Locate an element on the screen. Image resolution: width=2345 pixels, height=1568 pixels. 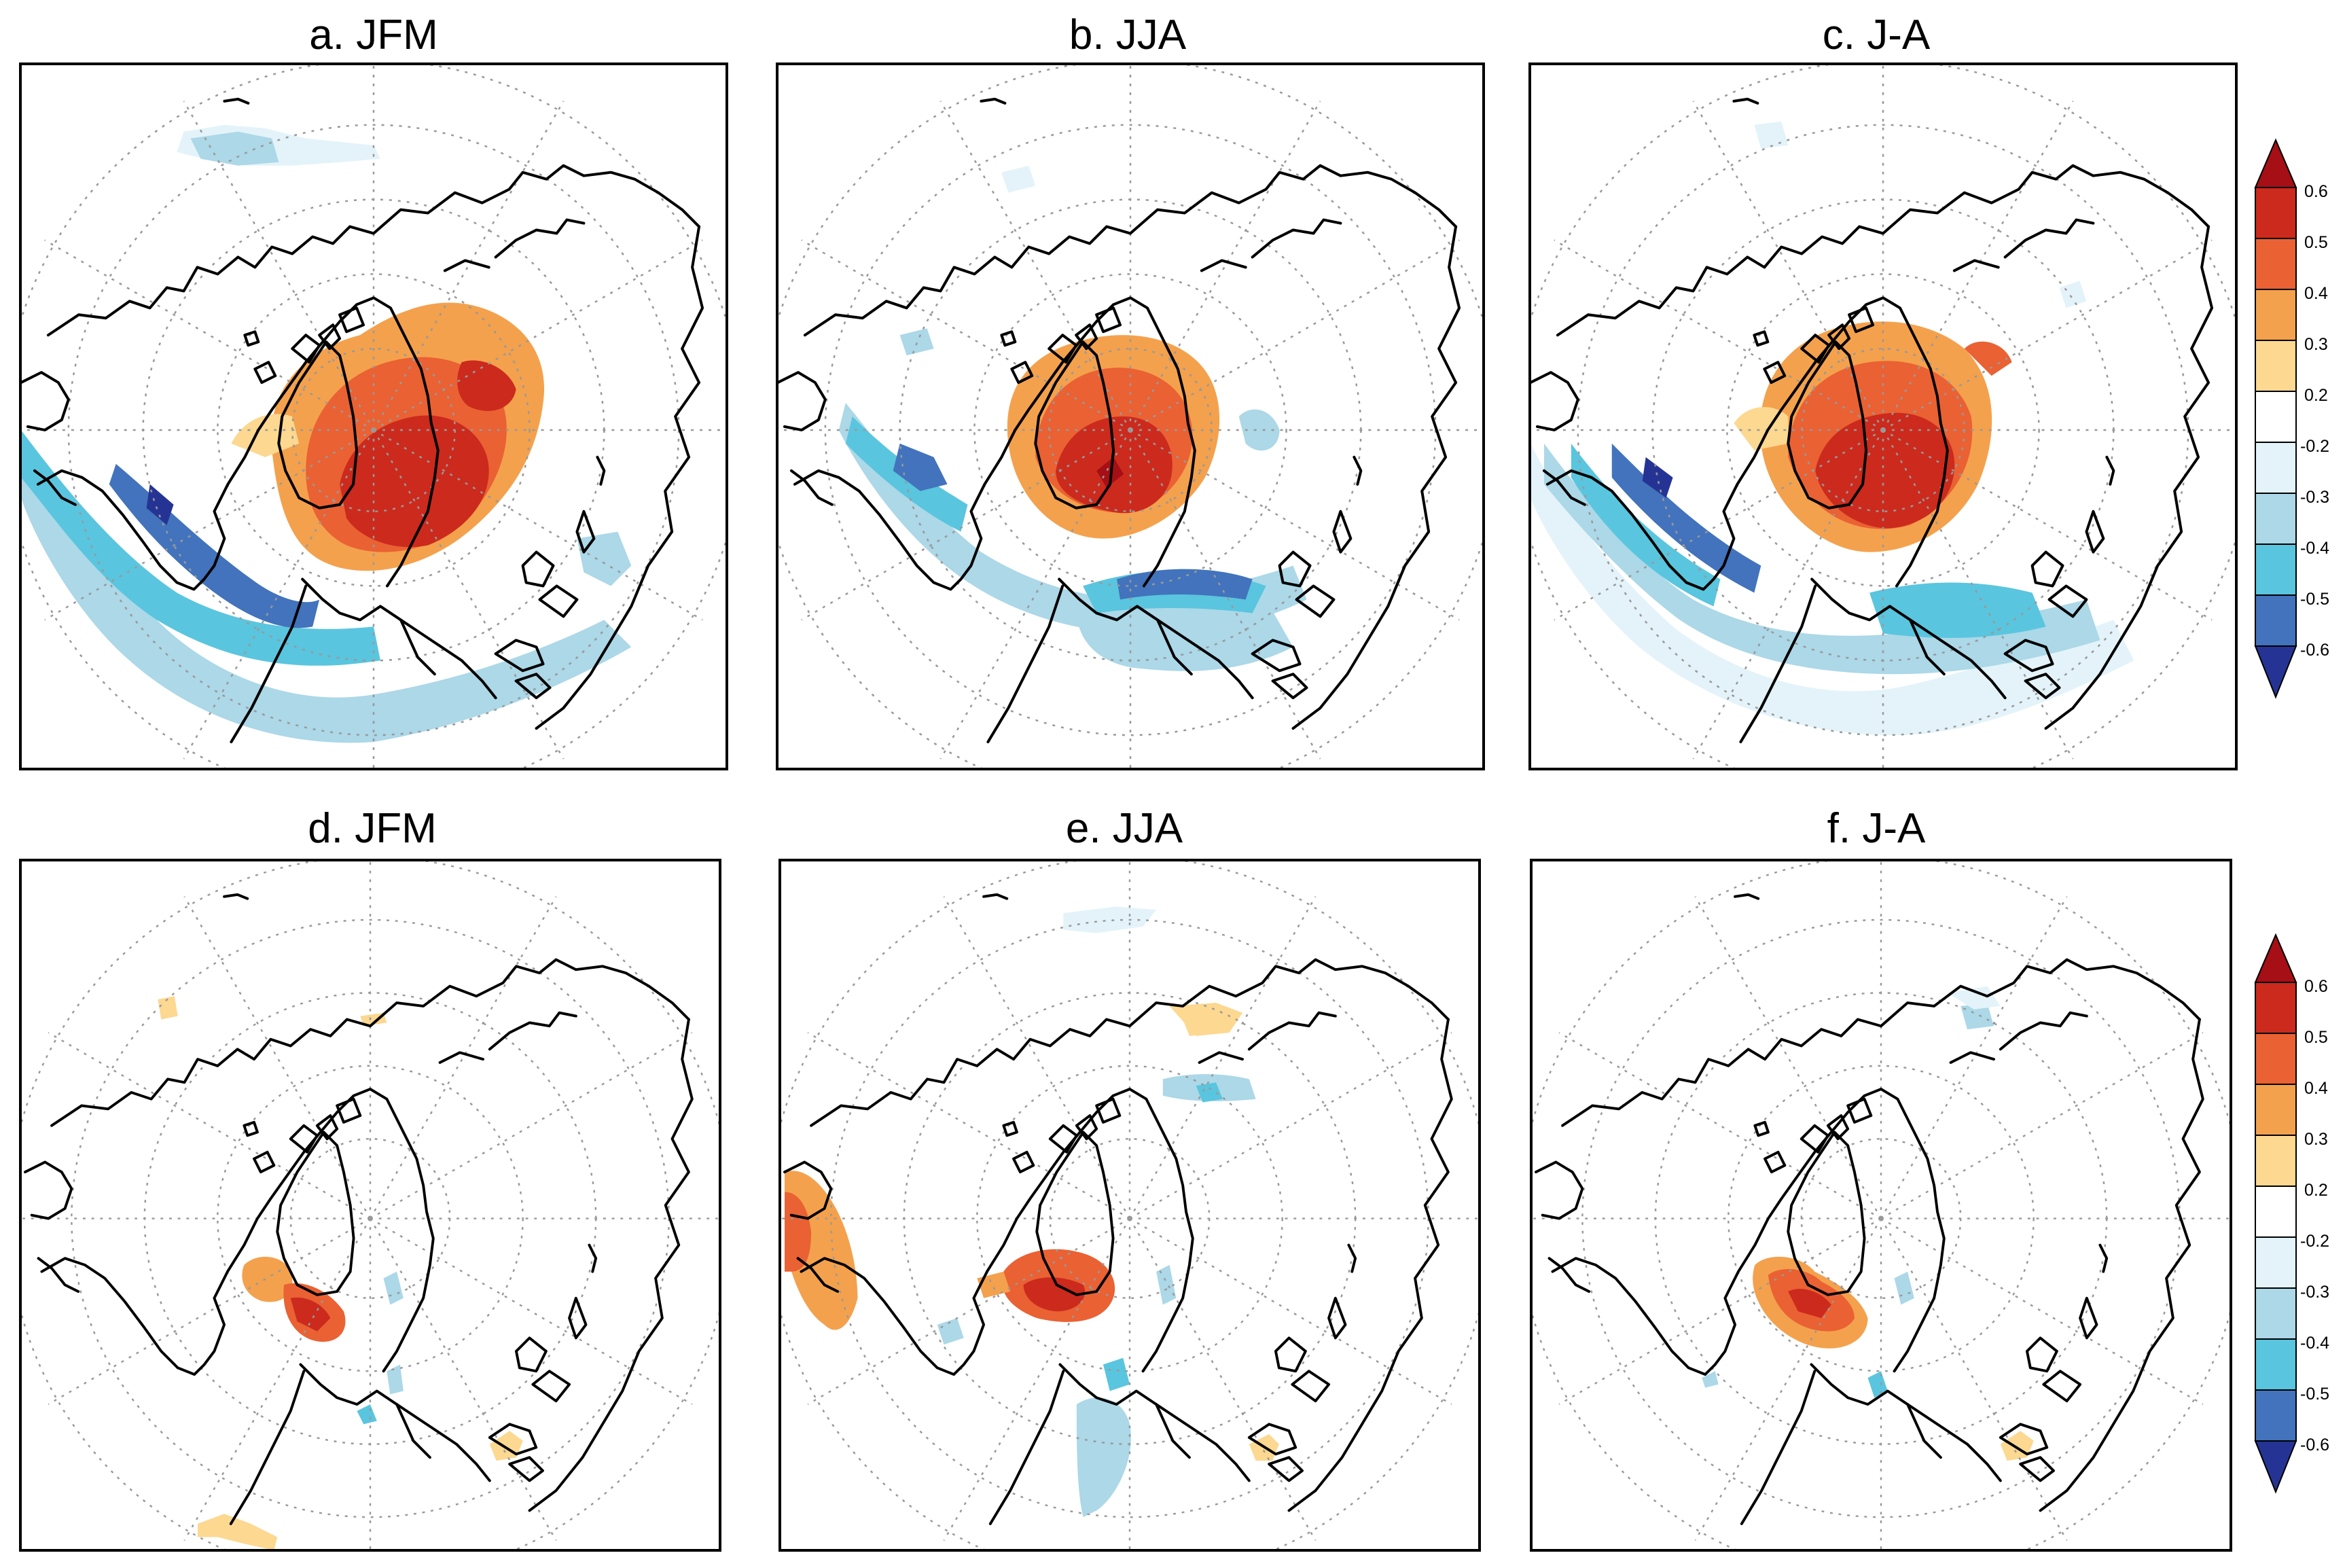
panel-f: f. J-A is located at coordinates (1881, 1178).